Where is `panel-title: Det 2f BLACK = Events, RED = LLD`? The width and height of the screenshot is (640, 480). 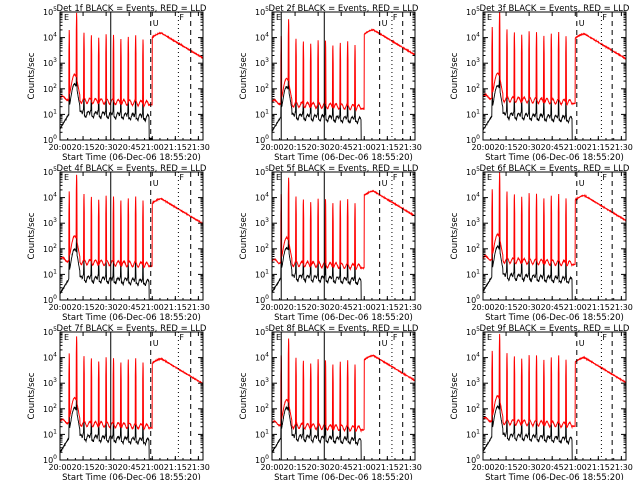
panel-title: Det 2f BLACK = Events, RED = LLD is located at coordinates (344, 9).